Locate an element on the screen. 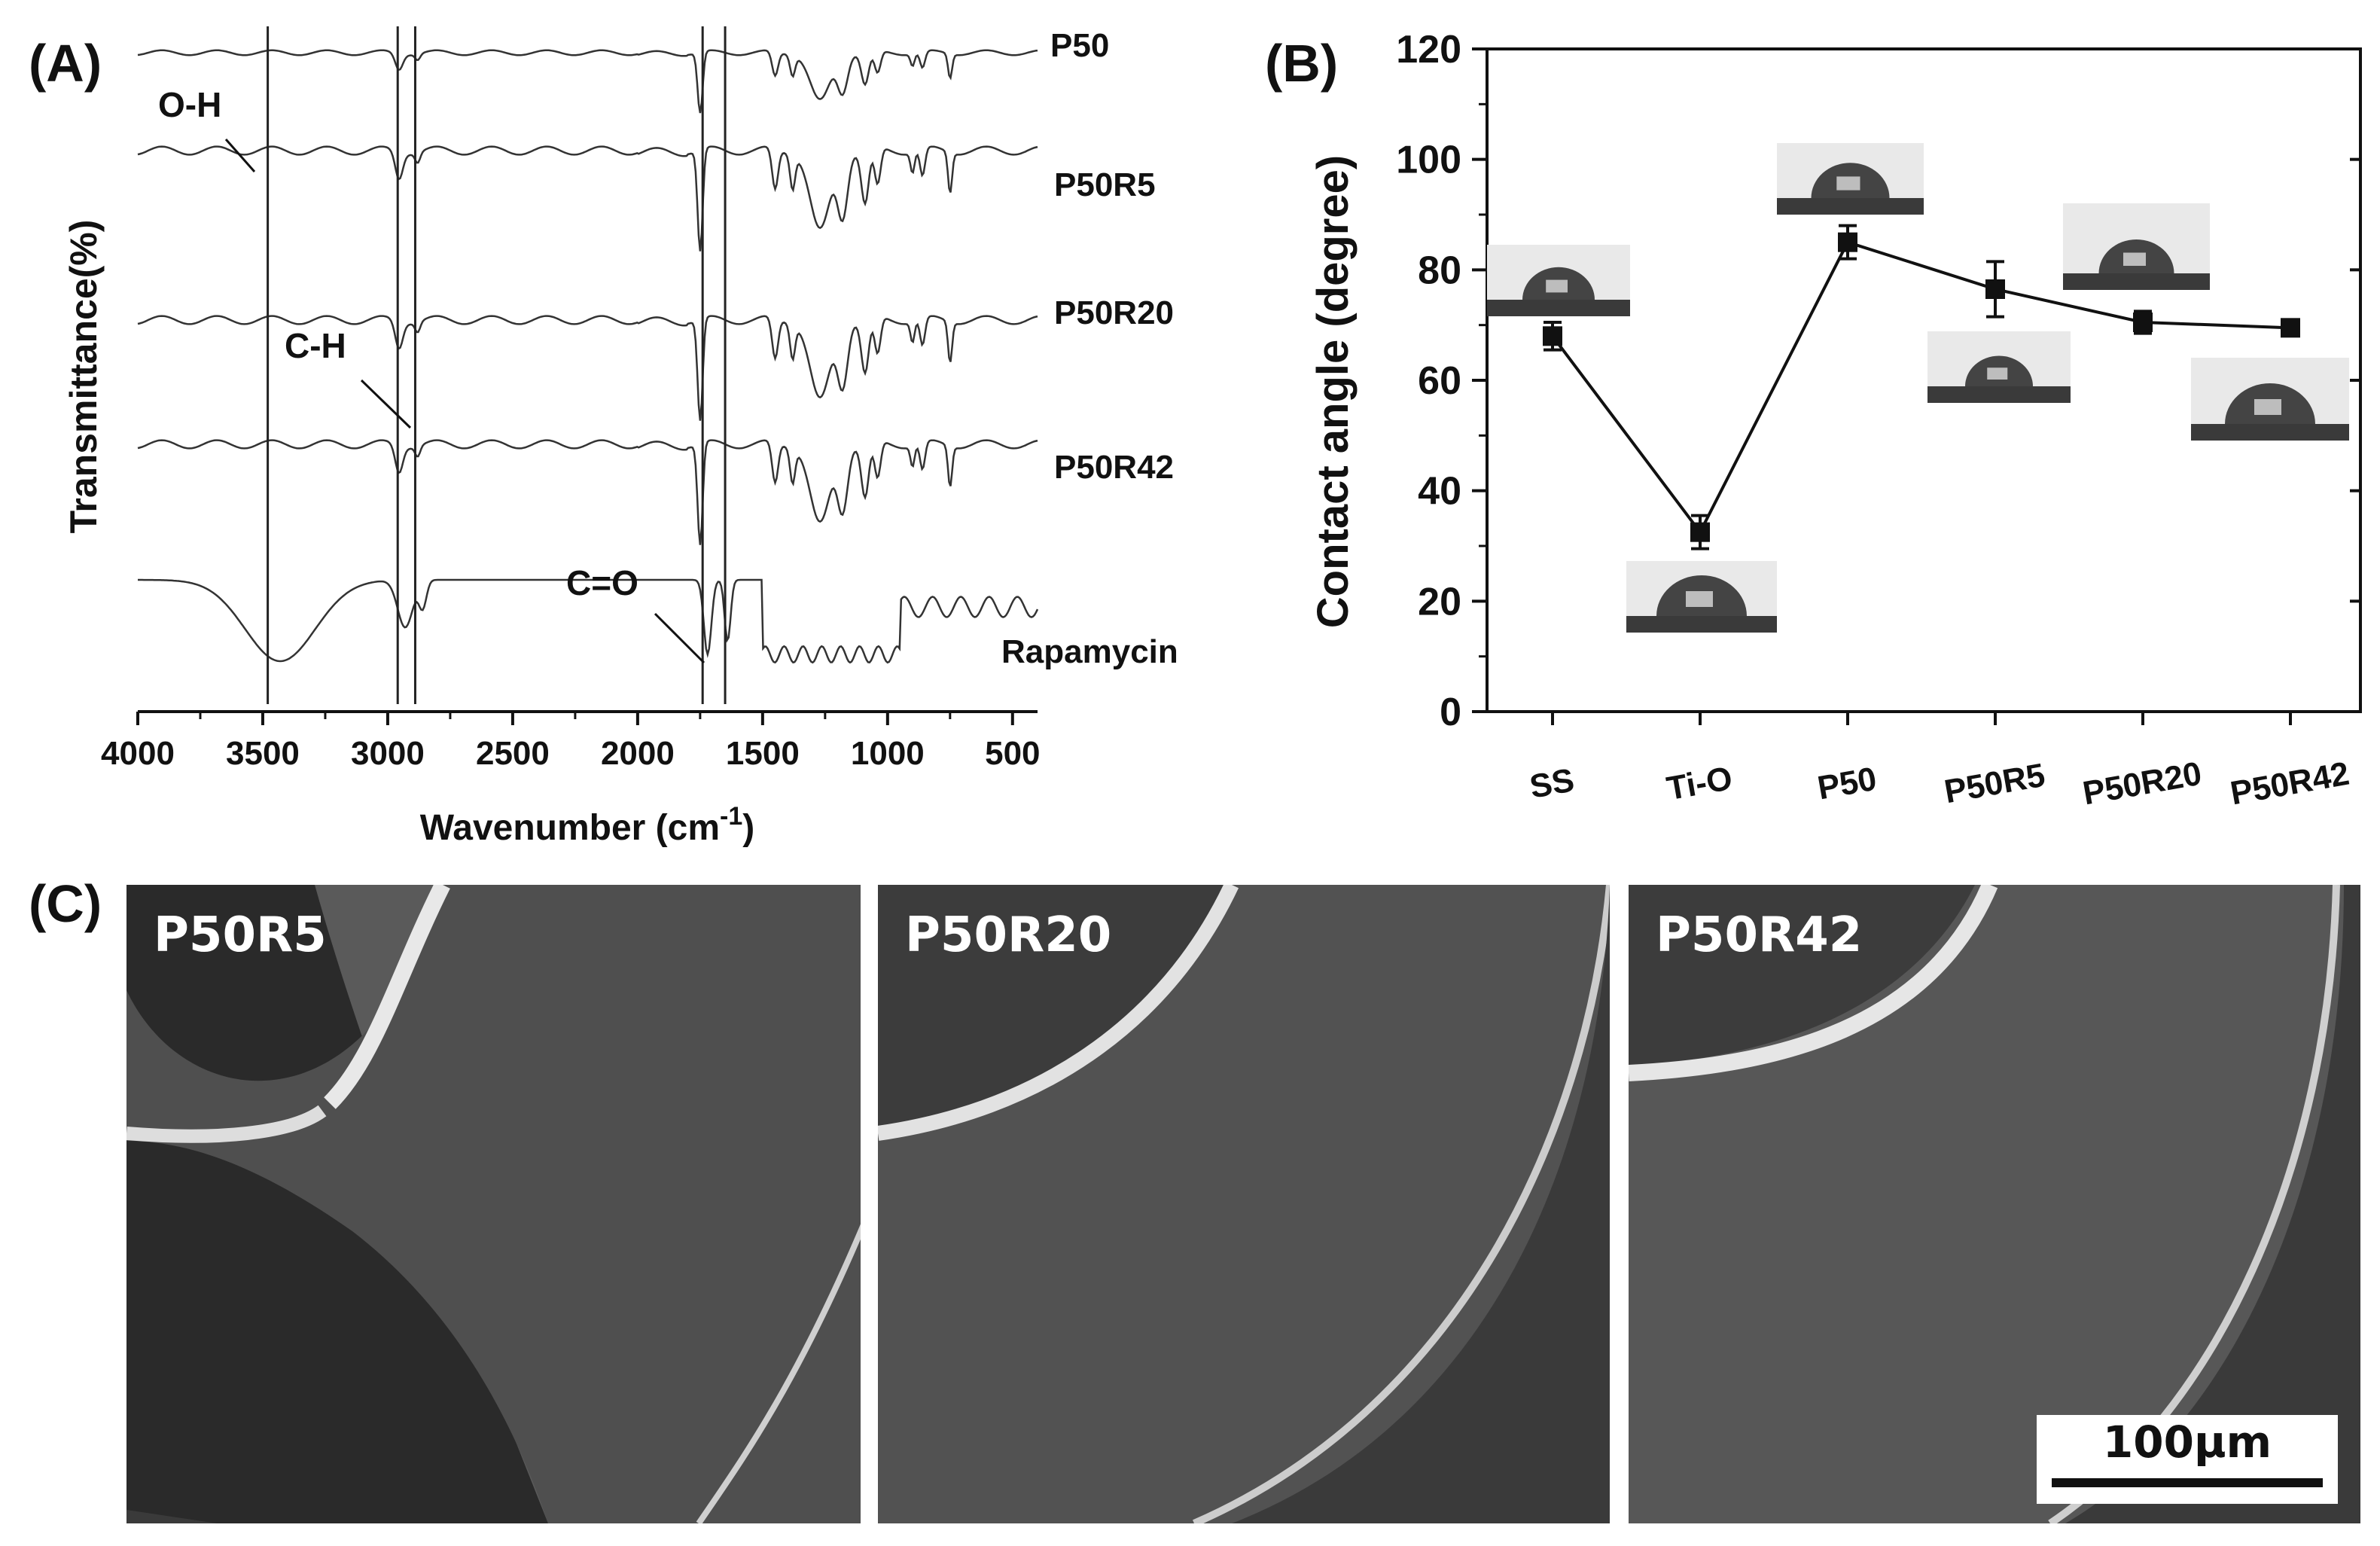 The height and width of the screenshot is (1546, 2380). sem-panel-3: P50R42 100µm is located at coordinates (1994, 1204).